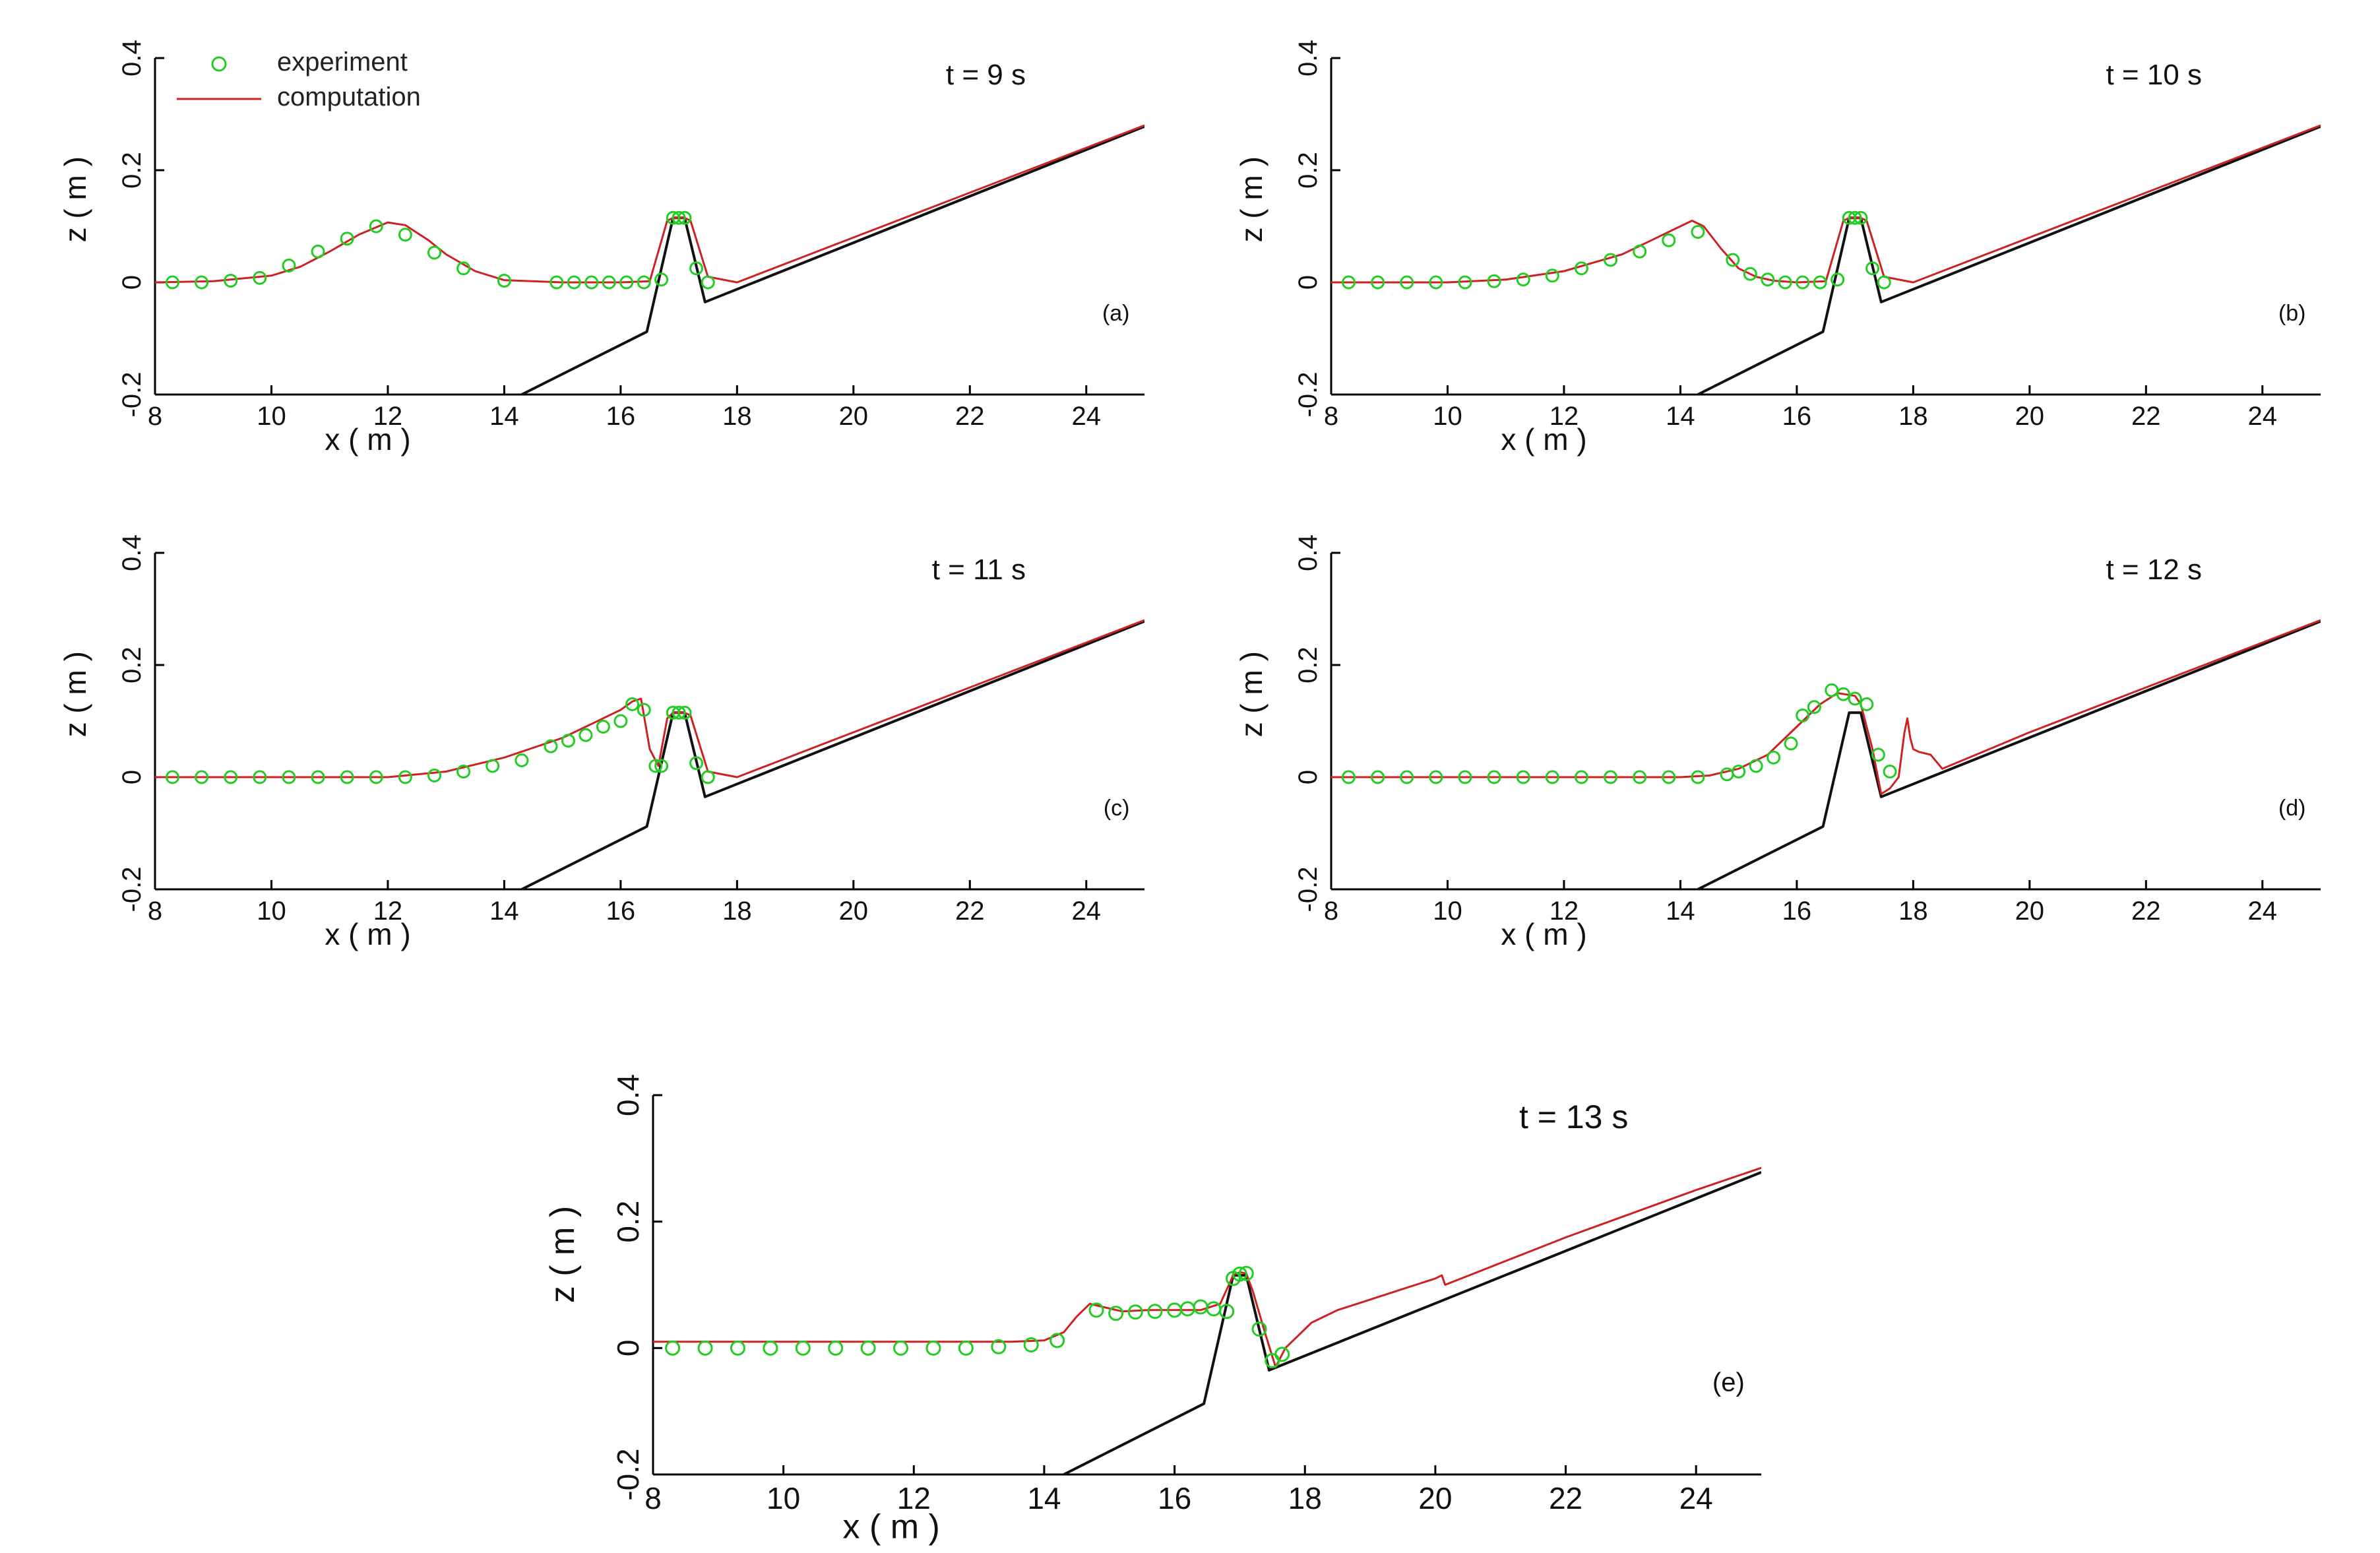  Describe the element at coordinates (649, 204) in the screenshot. I see `computation-line` at that location.